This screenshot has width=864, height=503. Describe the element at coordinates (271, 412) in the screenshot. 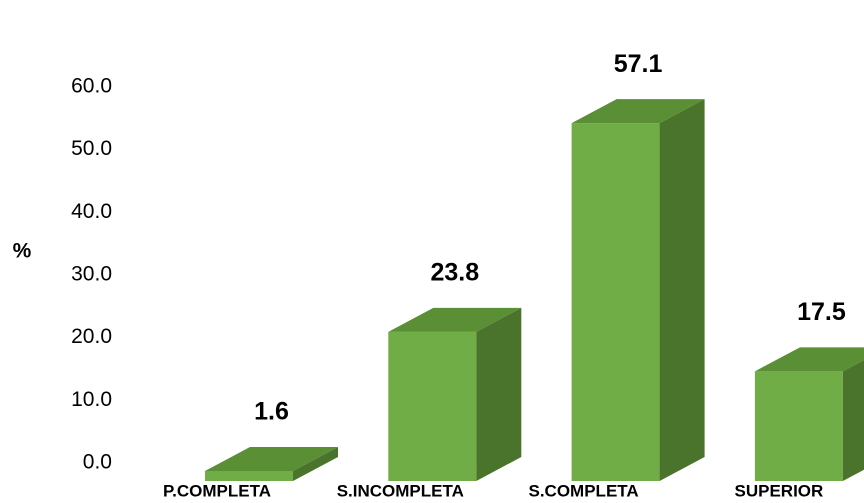

I see `value-label: 1.6` at that location.